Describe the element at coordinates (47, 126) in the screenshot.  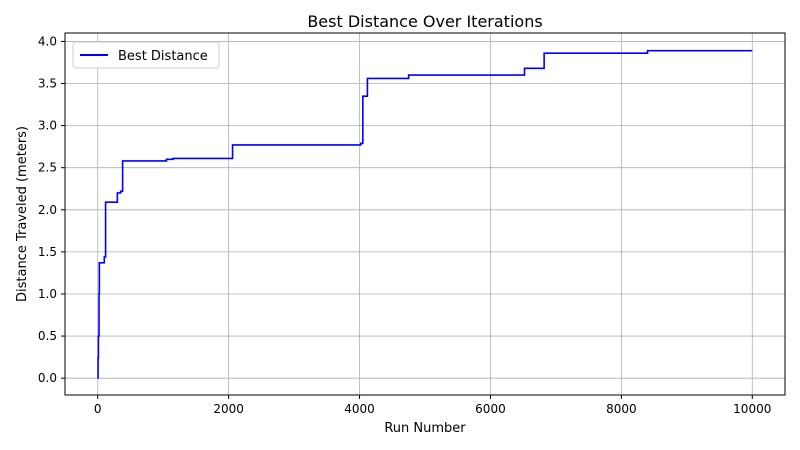
I see `y-tick-label: 3.0` at that location.